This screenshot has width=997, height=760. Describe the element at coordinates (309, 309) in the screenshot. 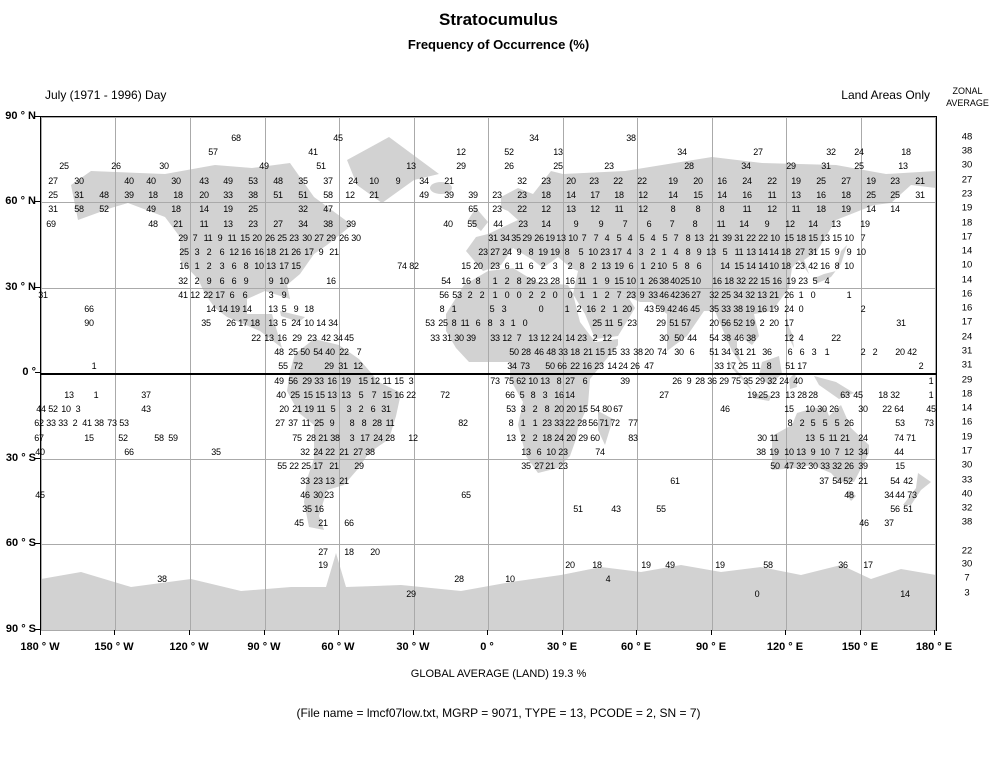

I see `map-value: 18` at that location.